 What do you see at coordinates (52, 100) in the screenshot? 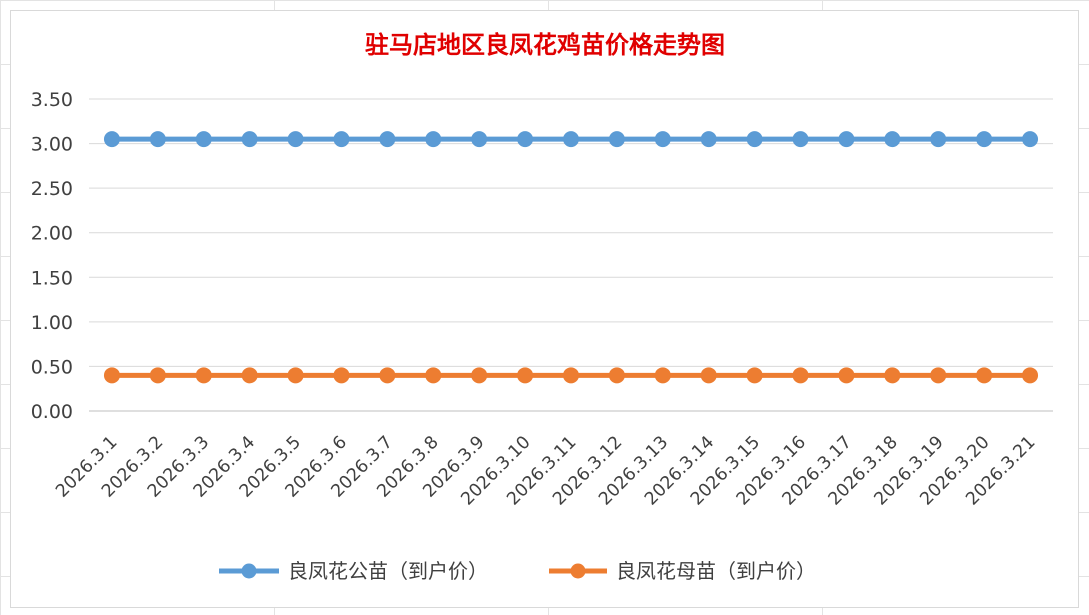
I see `y-tick-label: 3.50` at bounding box center [52, 100].